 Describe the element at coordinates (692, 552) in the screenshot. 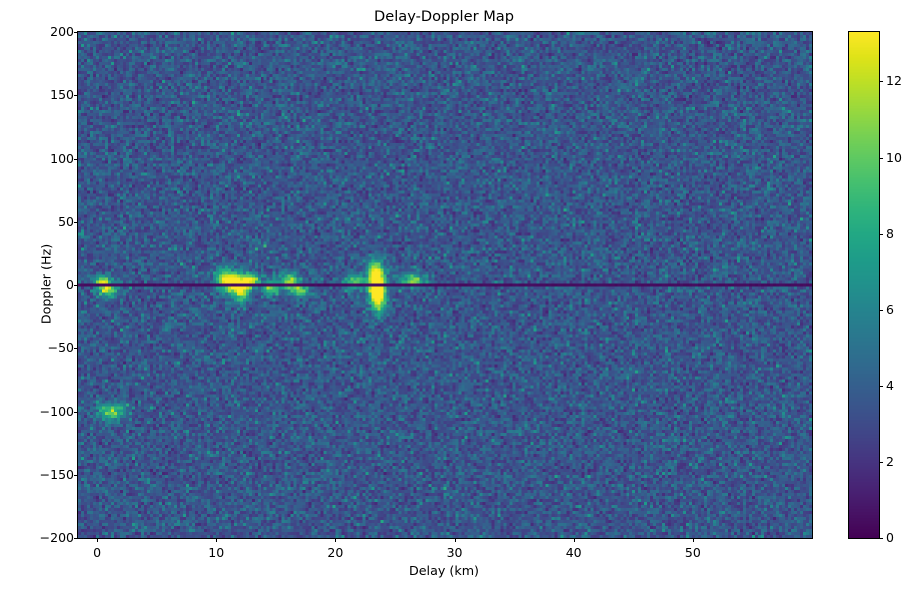

I see `x-tick-label: 50` at that location.